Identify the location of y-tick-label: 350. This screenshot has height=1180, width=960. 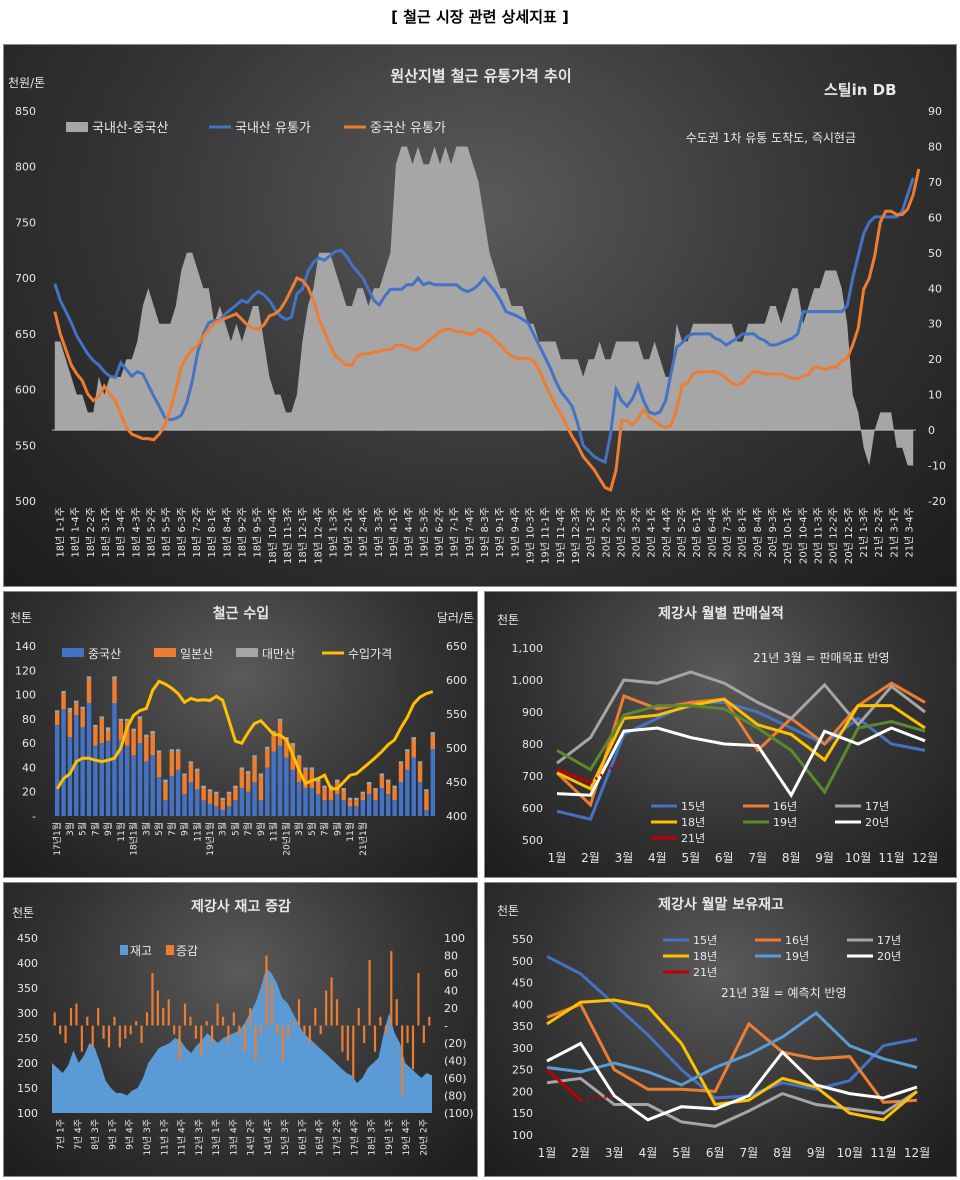
(27, 988).